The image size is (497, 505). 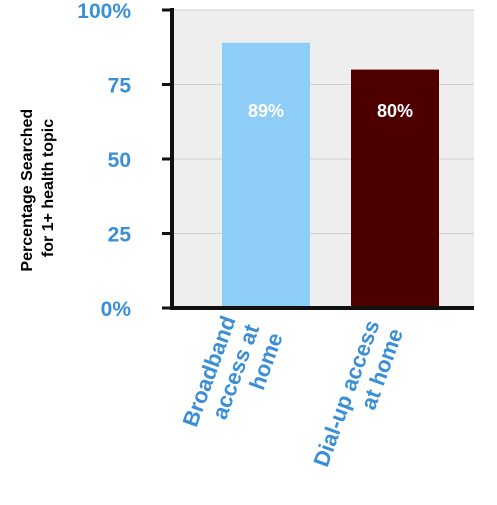 I want to click on y-tick-label: 100%, so click(x=104, y=11).